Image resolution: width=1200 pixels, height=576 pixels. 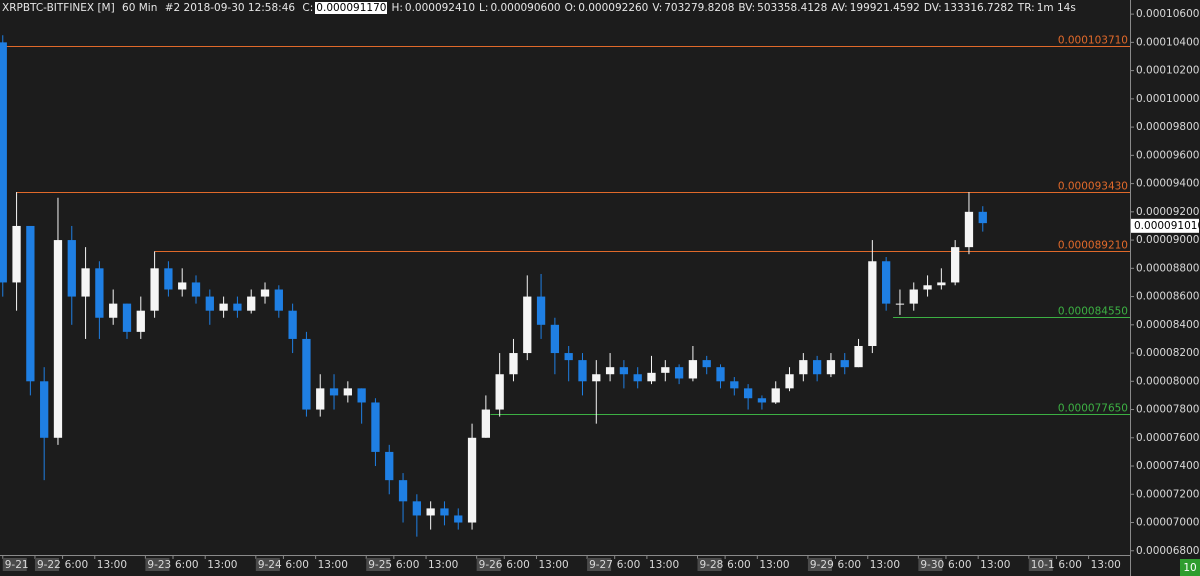 I want to click on y-tick-label: 0.0000700000, so click(x=1168, y=523).